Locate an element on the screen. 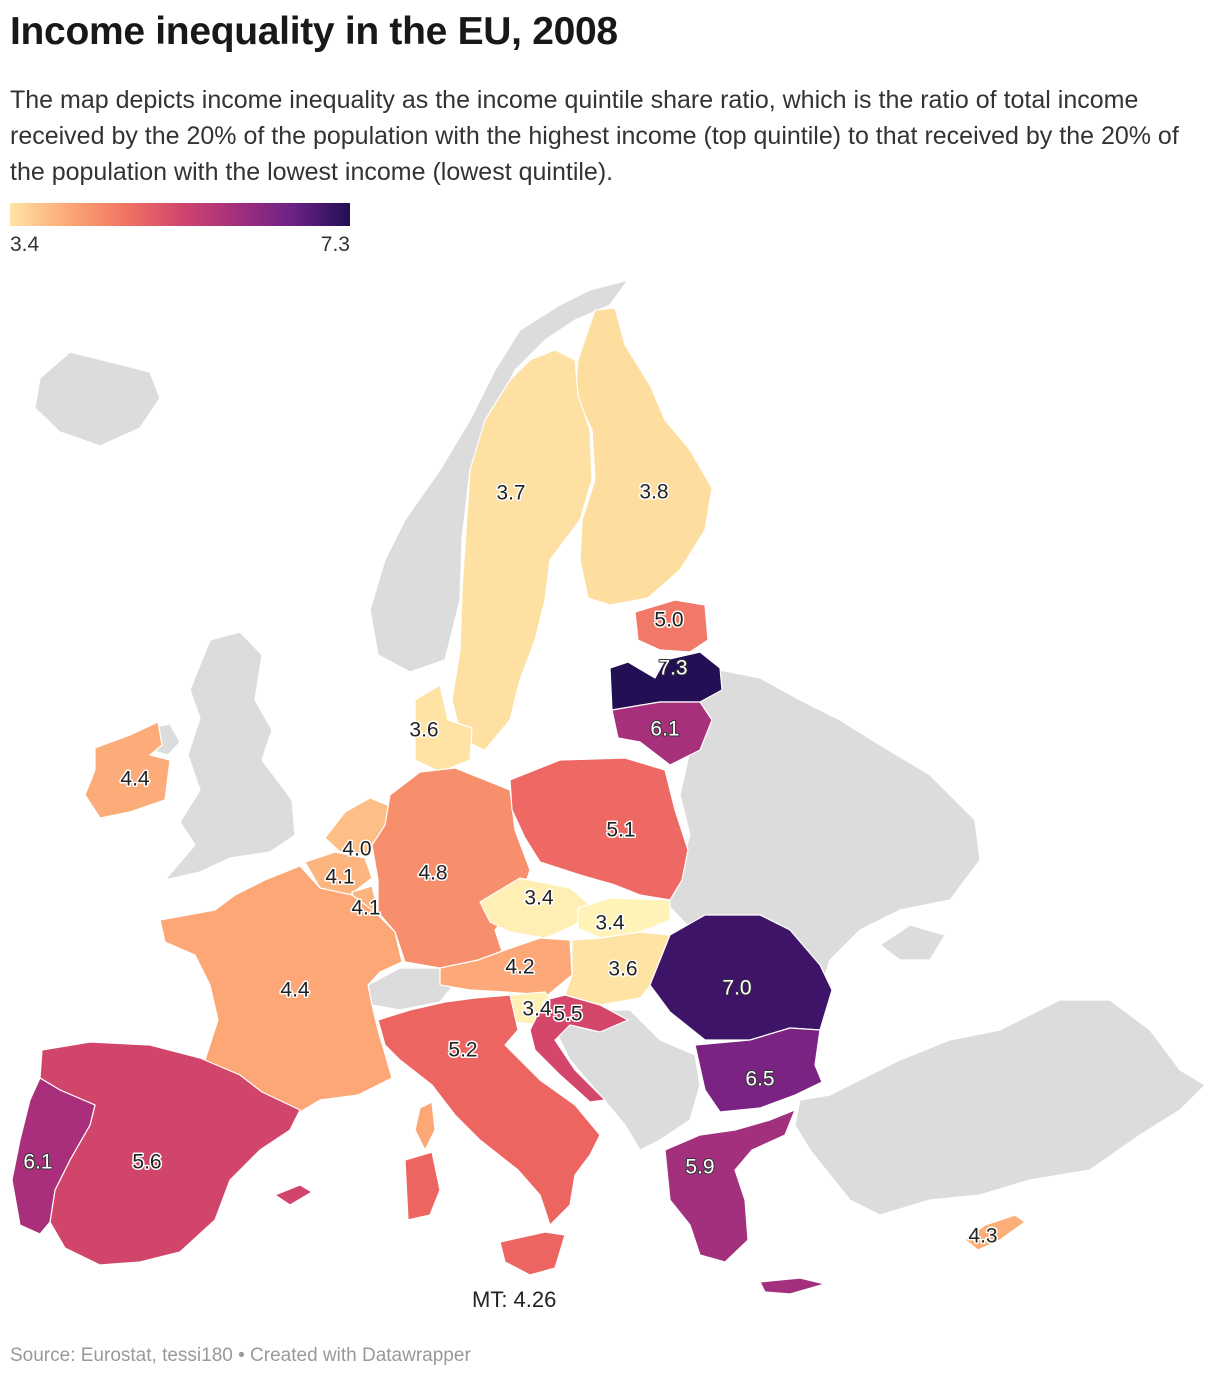 This screenshot has width=1220, height=1378. value-label-germany: 4.8 is located at coordinates (432, 873).